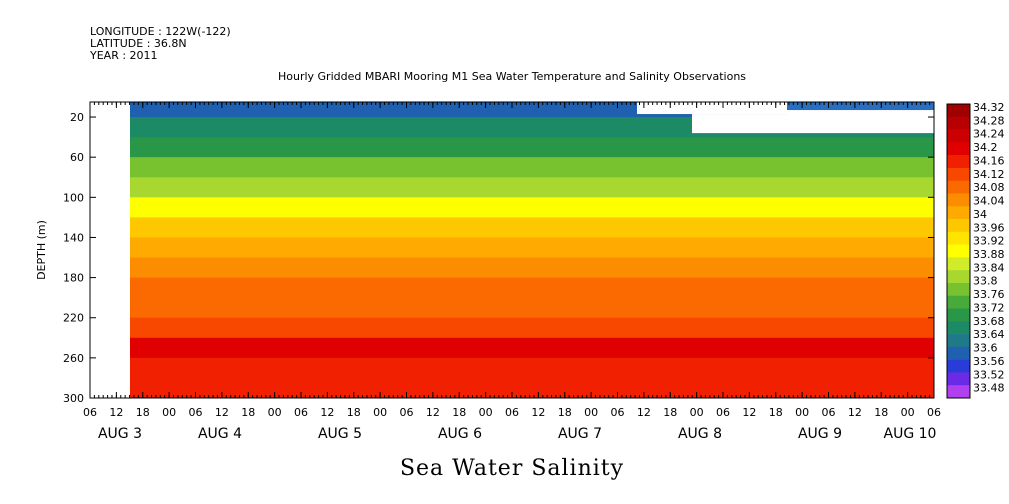 The height and width of the screenshot is (504, 1009). Describe the element at coordinates (512, 468) in the screenshot. I see `x-axis-label: Sea Water Salinity` at that location.